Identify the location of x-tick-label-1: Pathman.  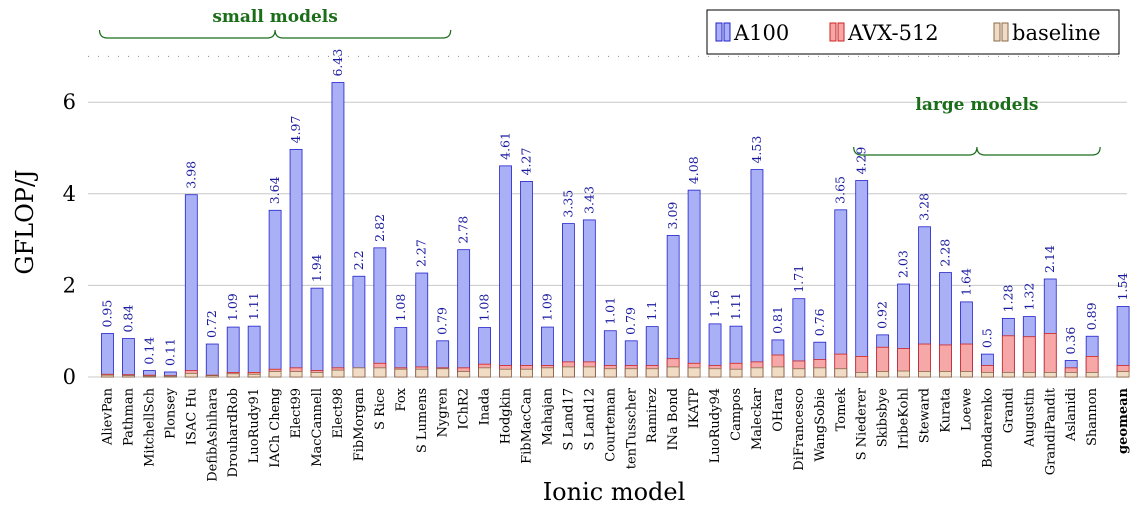
(128, 416).